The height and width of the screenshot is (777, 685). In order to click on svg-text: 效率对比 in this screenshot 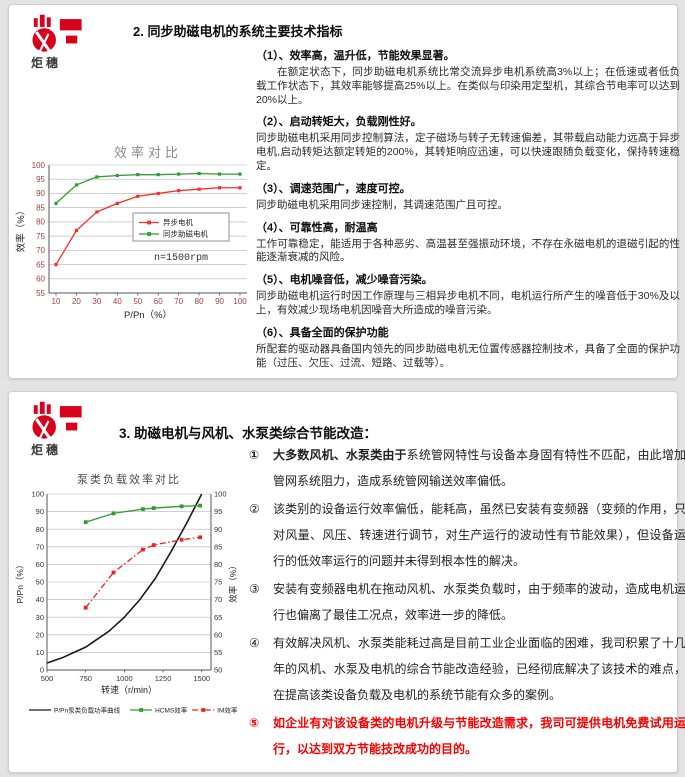, I will do `click(148, 152)`.